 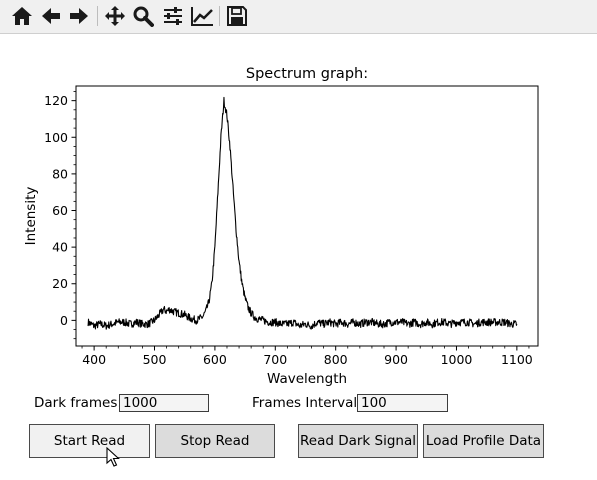 What do you see at coordinates (275, 359) in the screenshot?
I see `x-tick-label: 700` at bounding box center [275, 359].